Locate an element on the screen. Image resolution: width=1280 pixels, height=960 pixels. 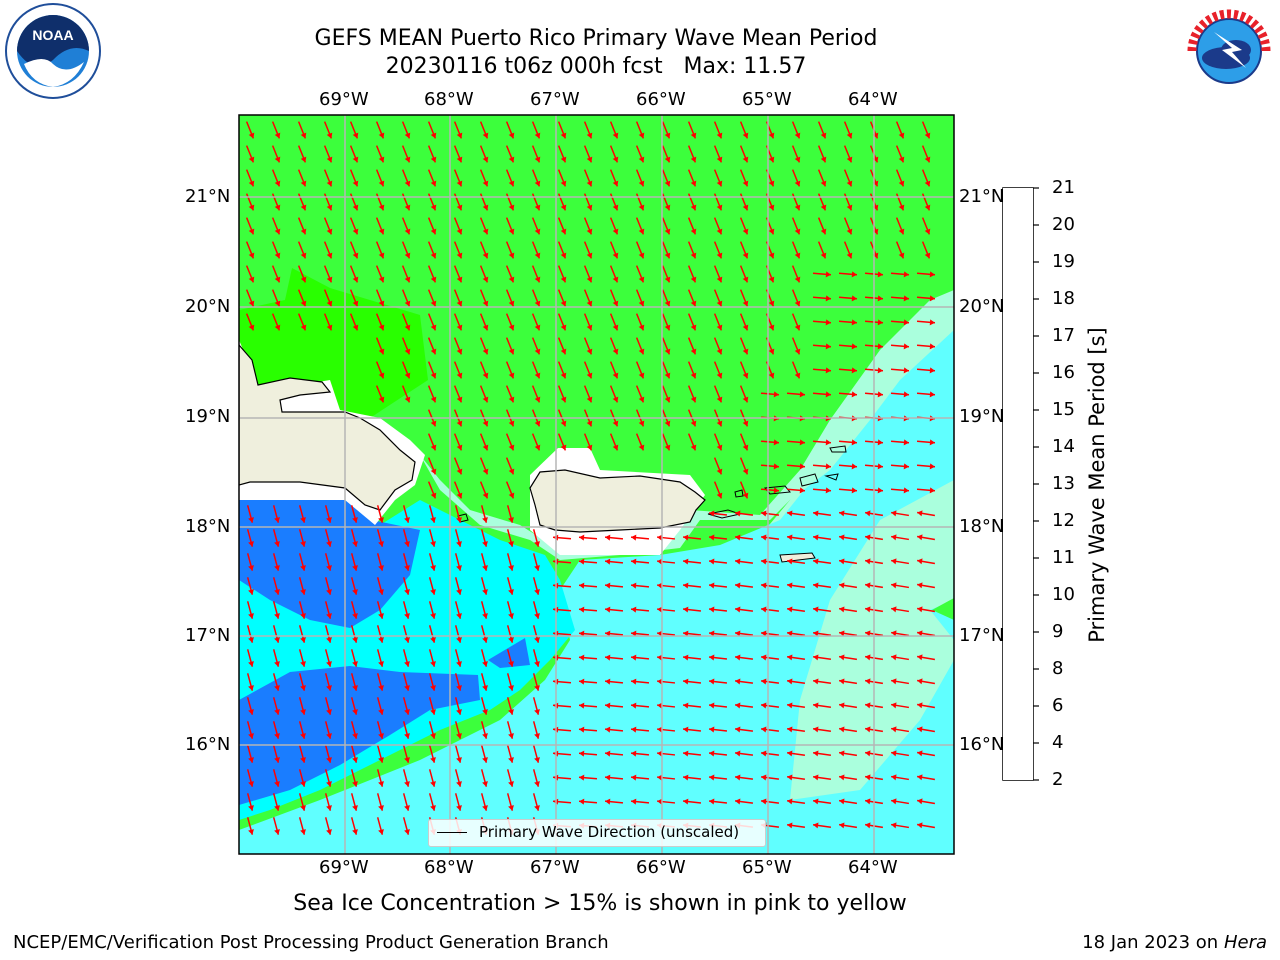
lon-label-top-67: 67°W is located at coordinates (555, 99).